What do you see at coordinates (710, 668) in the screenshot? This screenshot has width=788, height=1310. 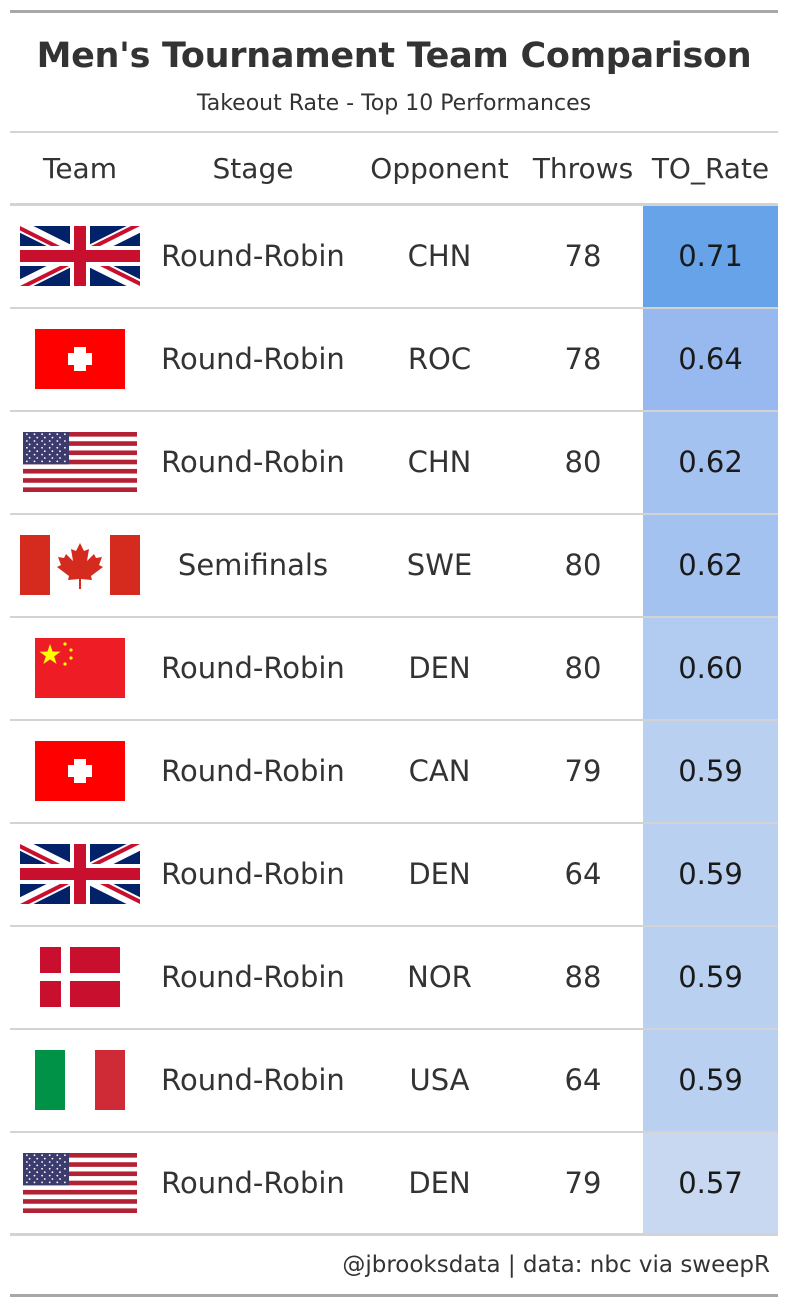 I see `to-rate-cell: 0.60` at bounding box center [710, 668].